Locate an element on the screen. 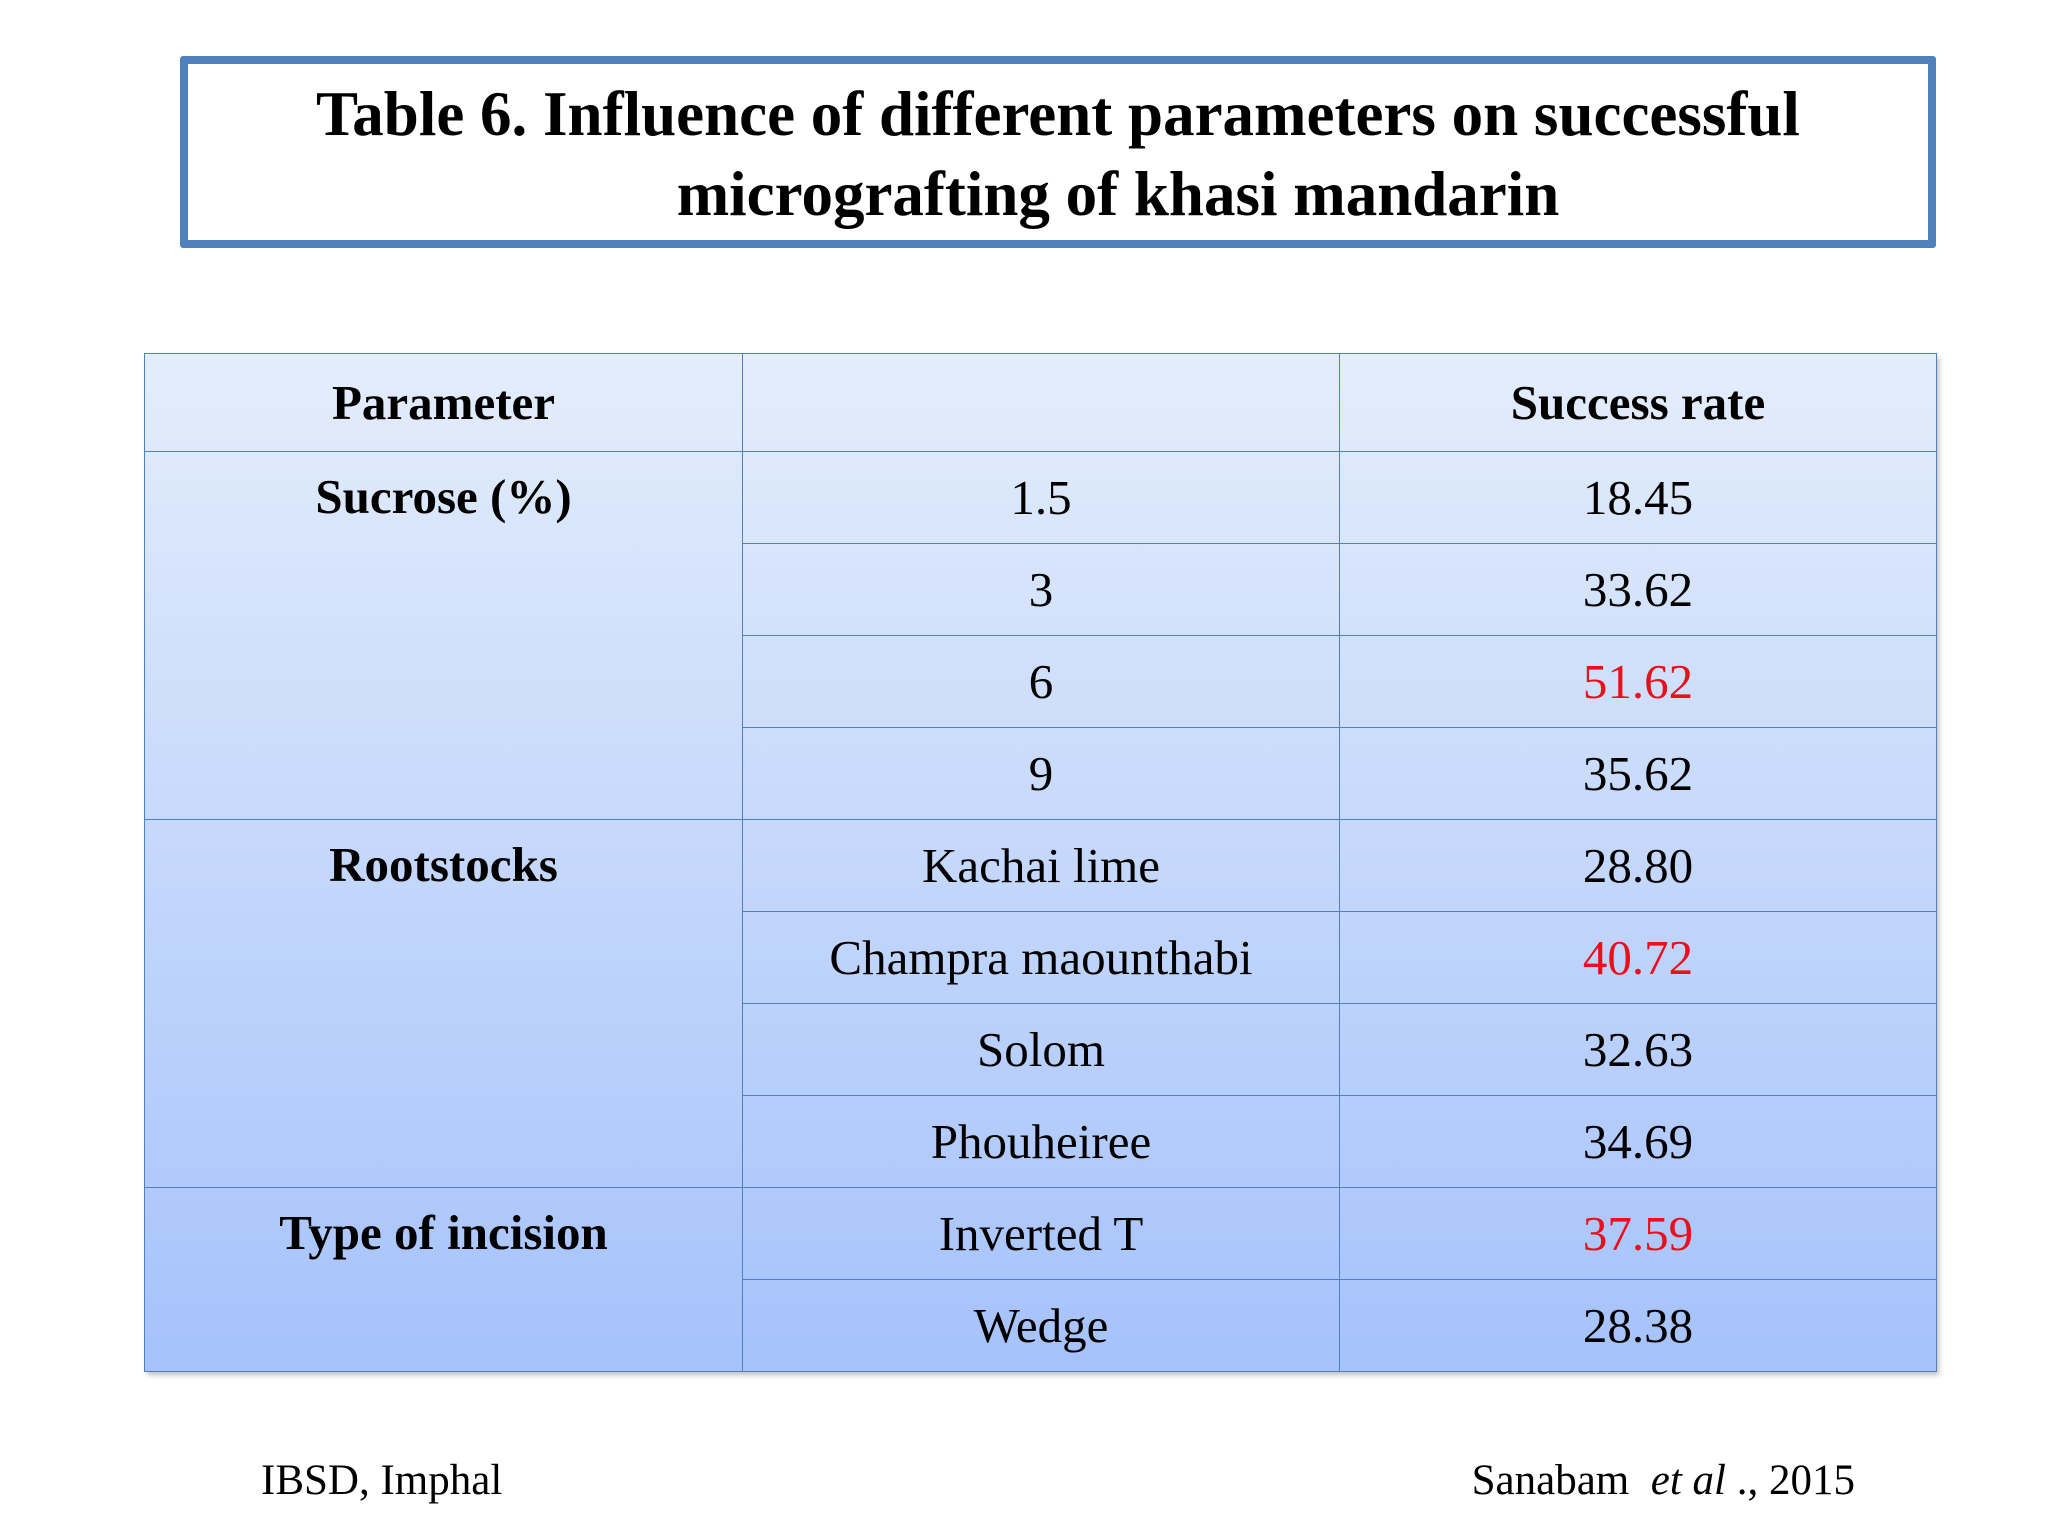 The image size is (2048, 1536). header-cell: Parameter is located at coordinates (443, 402).